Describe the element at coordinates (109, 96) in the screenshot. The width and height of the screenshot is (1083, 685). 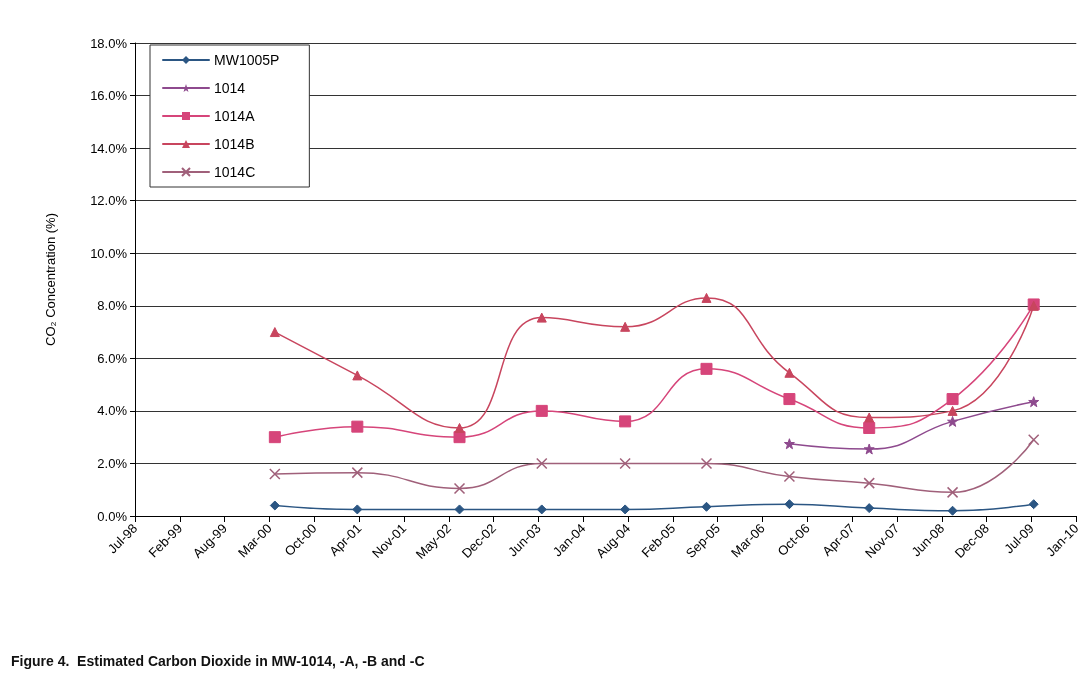
I see `y-tick-label: 16.0%` at that location.